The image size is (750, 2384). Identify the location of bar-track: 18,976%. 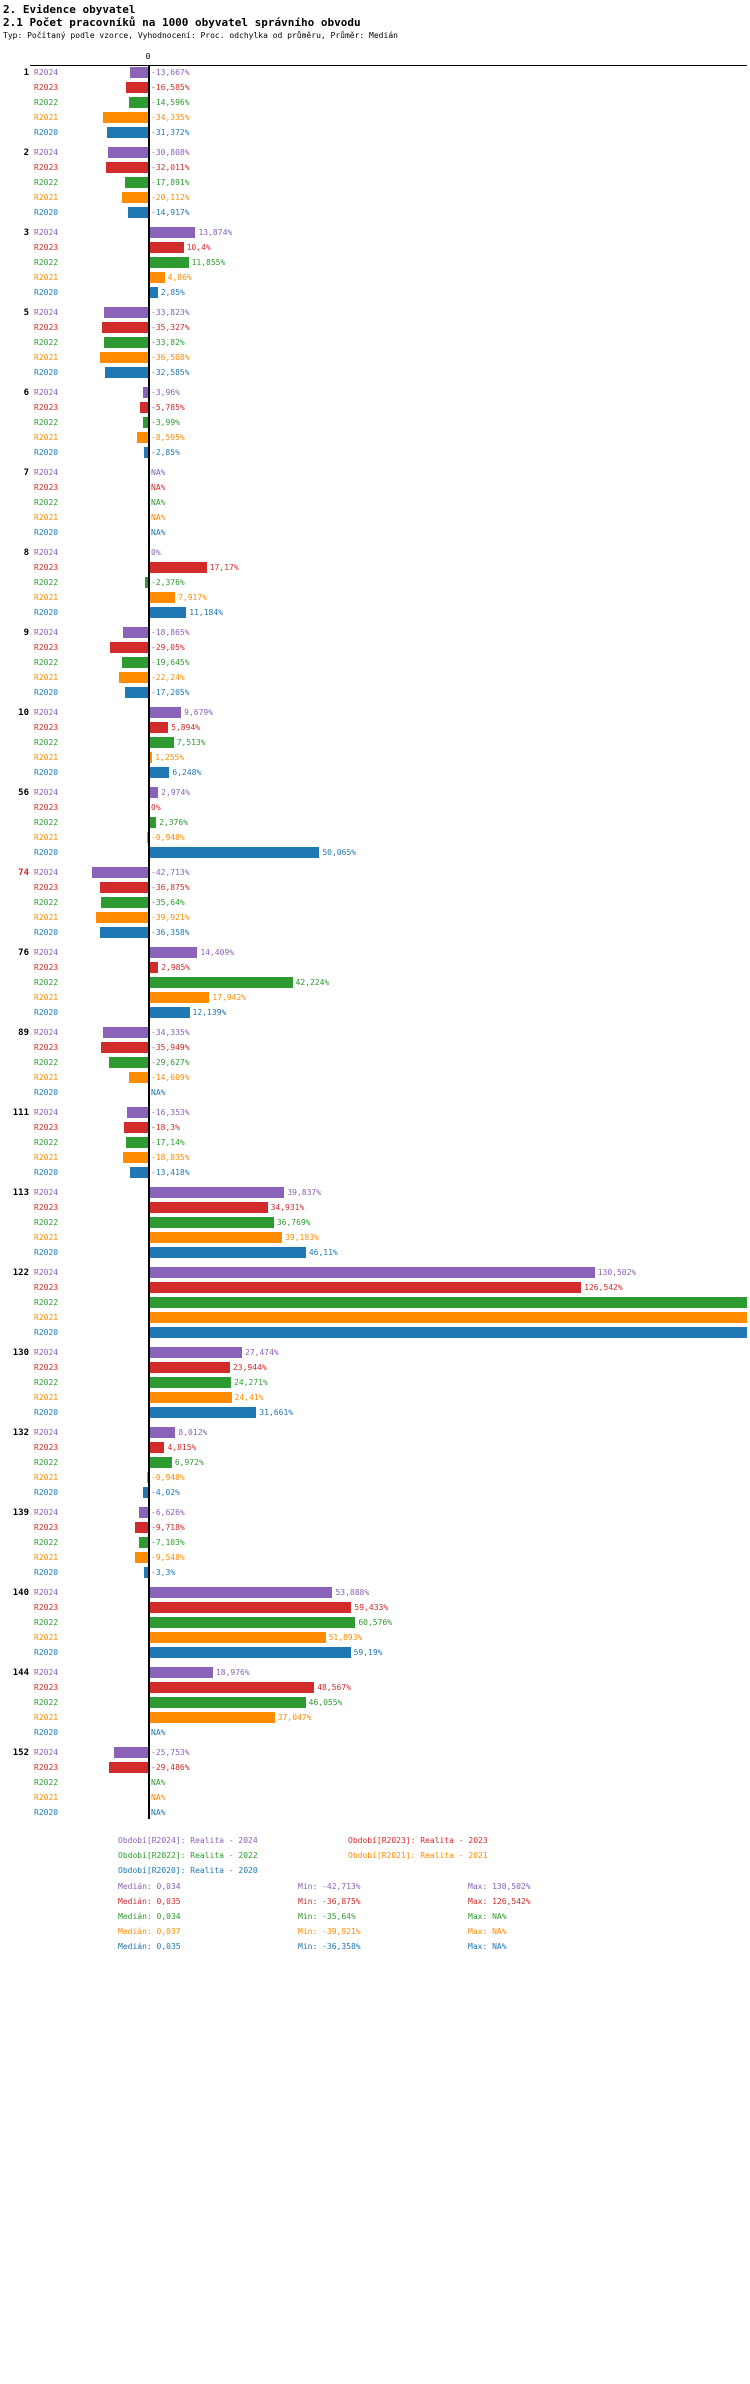
(375, 1672).